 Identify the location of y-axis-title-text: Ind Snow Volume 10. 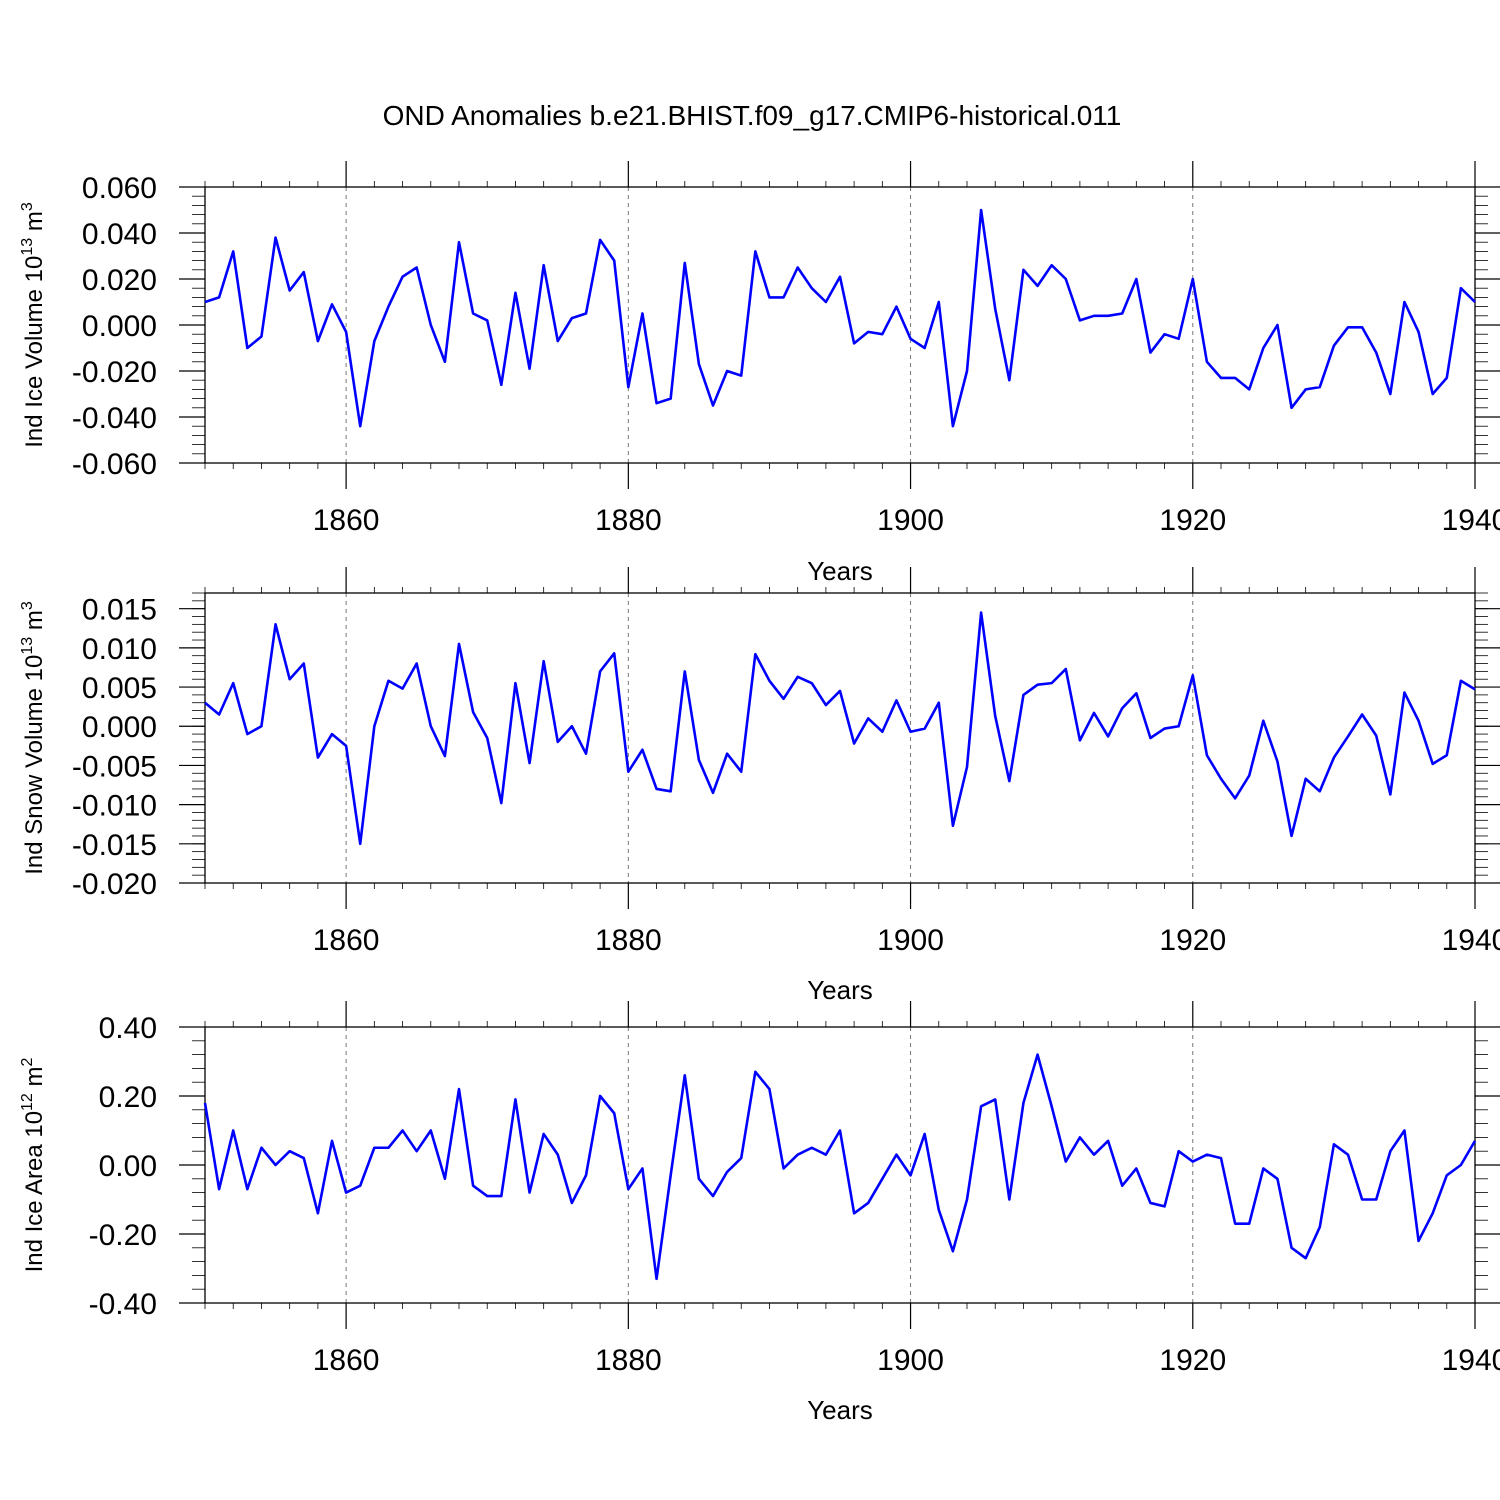
(34, 765).